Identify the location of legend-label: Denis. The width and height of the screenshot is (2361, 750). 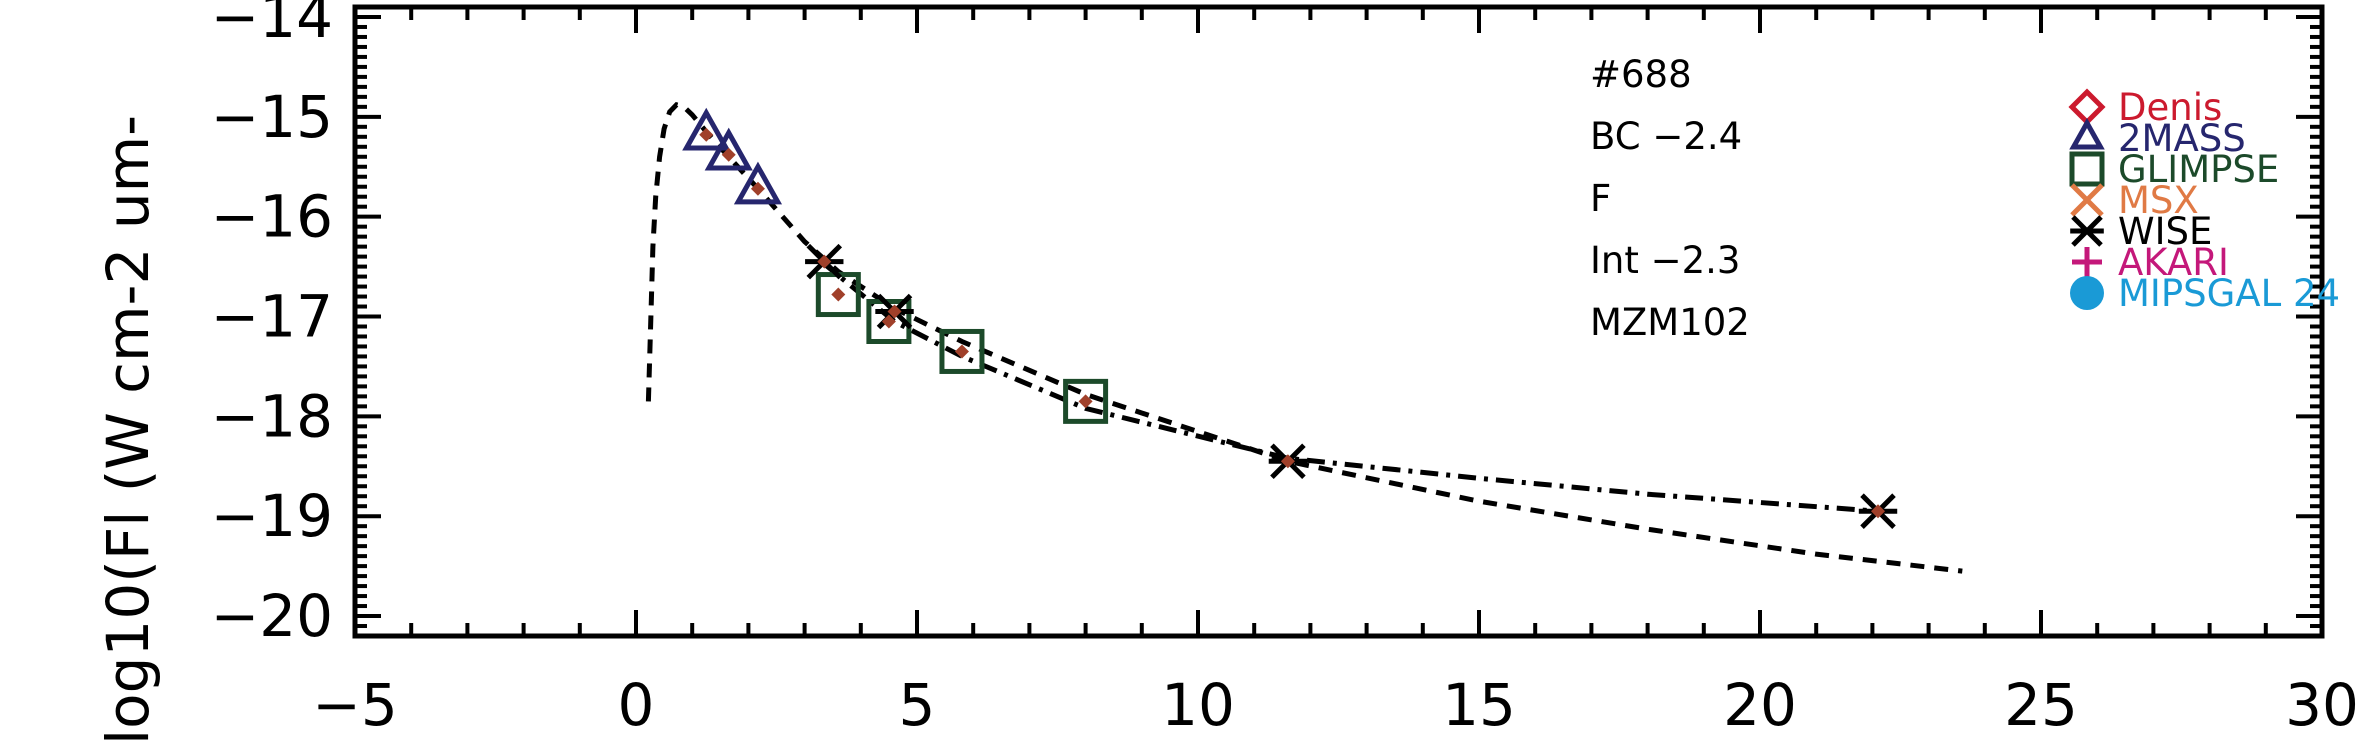
(2170, 107).